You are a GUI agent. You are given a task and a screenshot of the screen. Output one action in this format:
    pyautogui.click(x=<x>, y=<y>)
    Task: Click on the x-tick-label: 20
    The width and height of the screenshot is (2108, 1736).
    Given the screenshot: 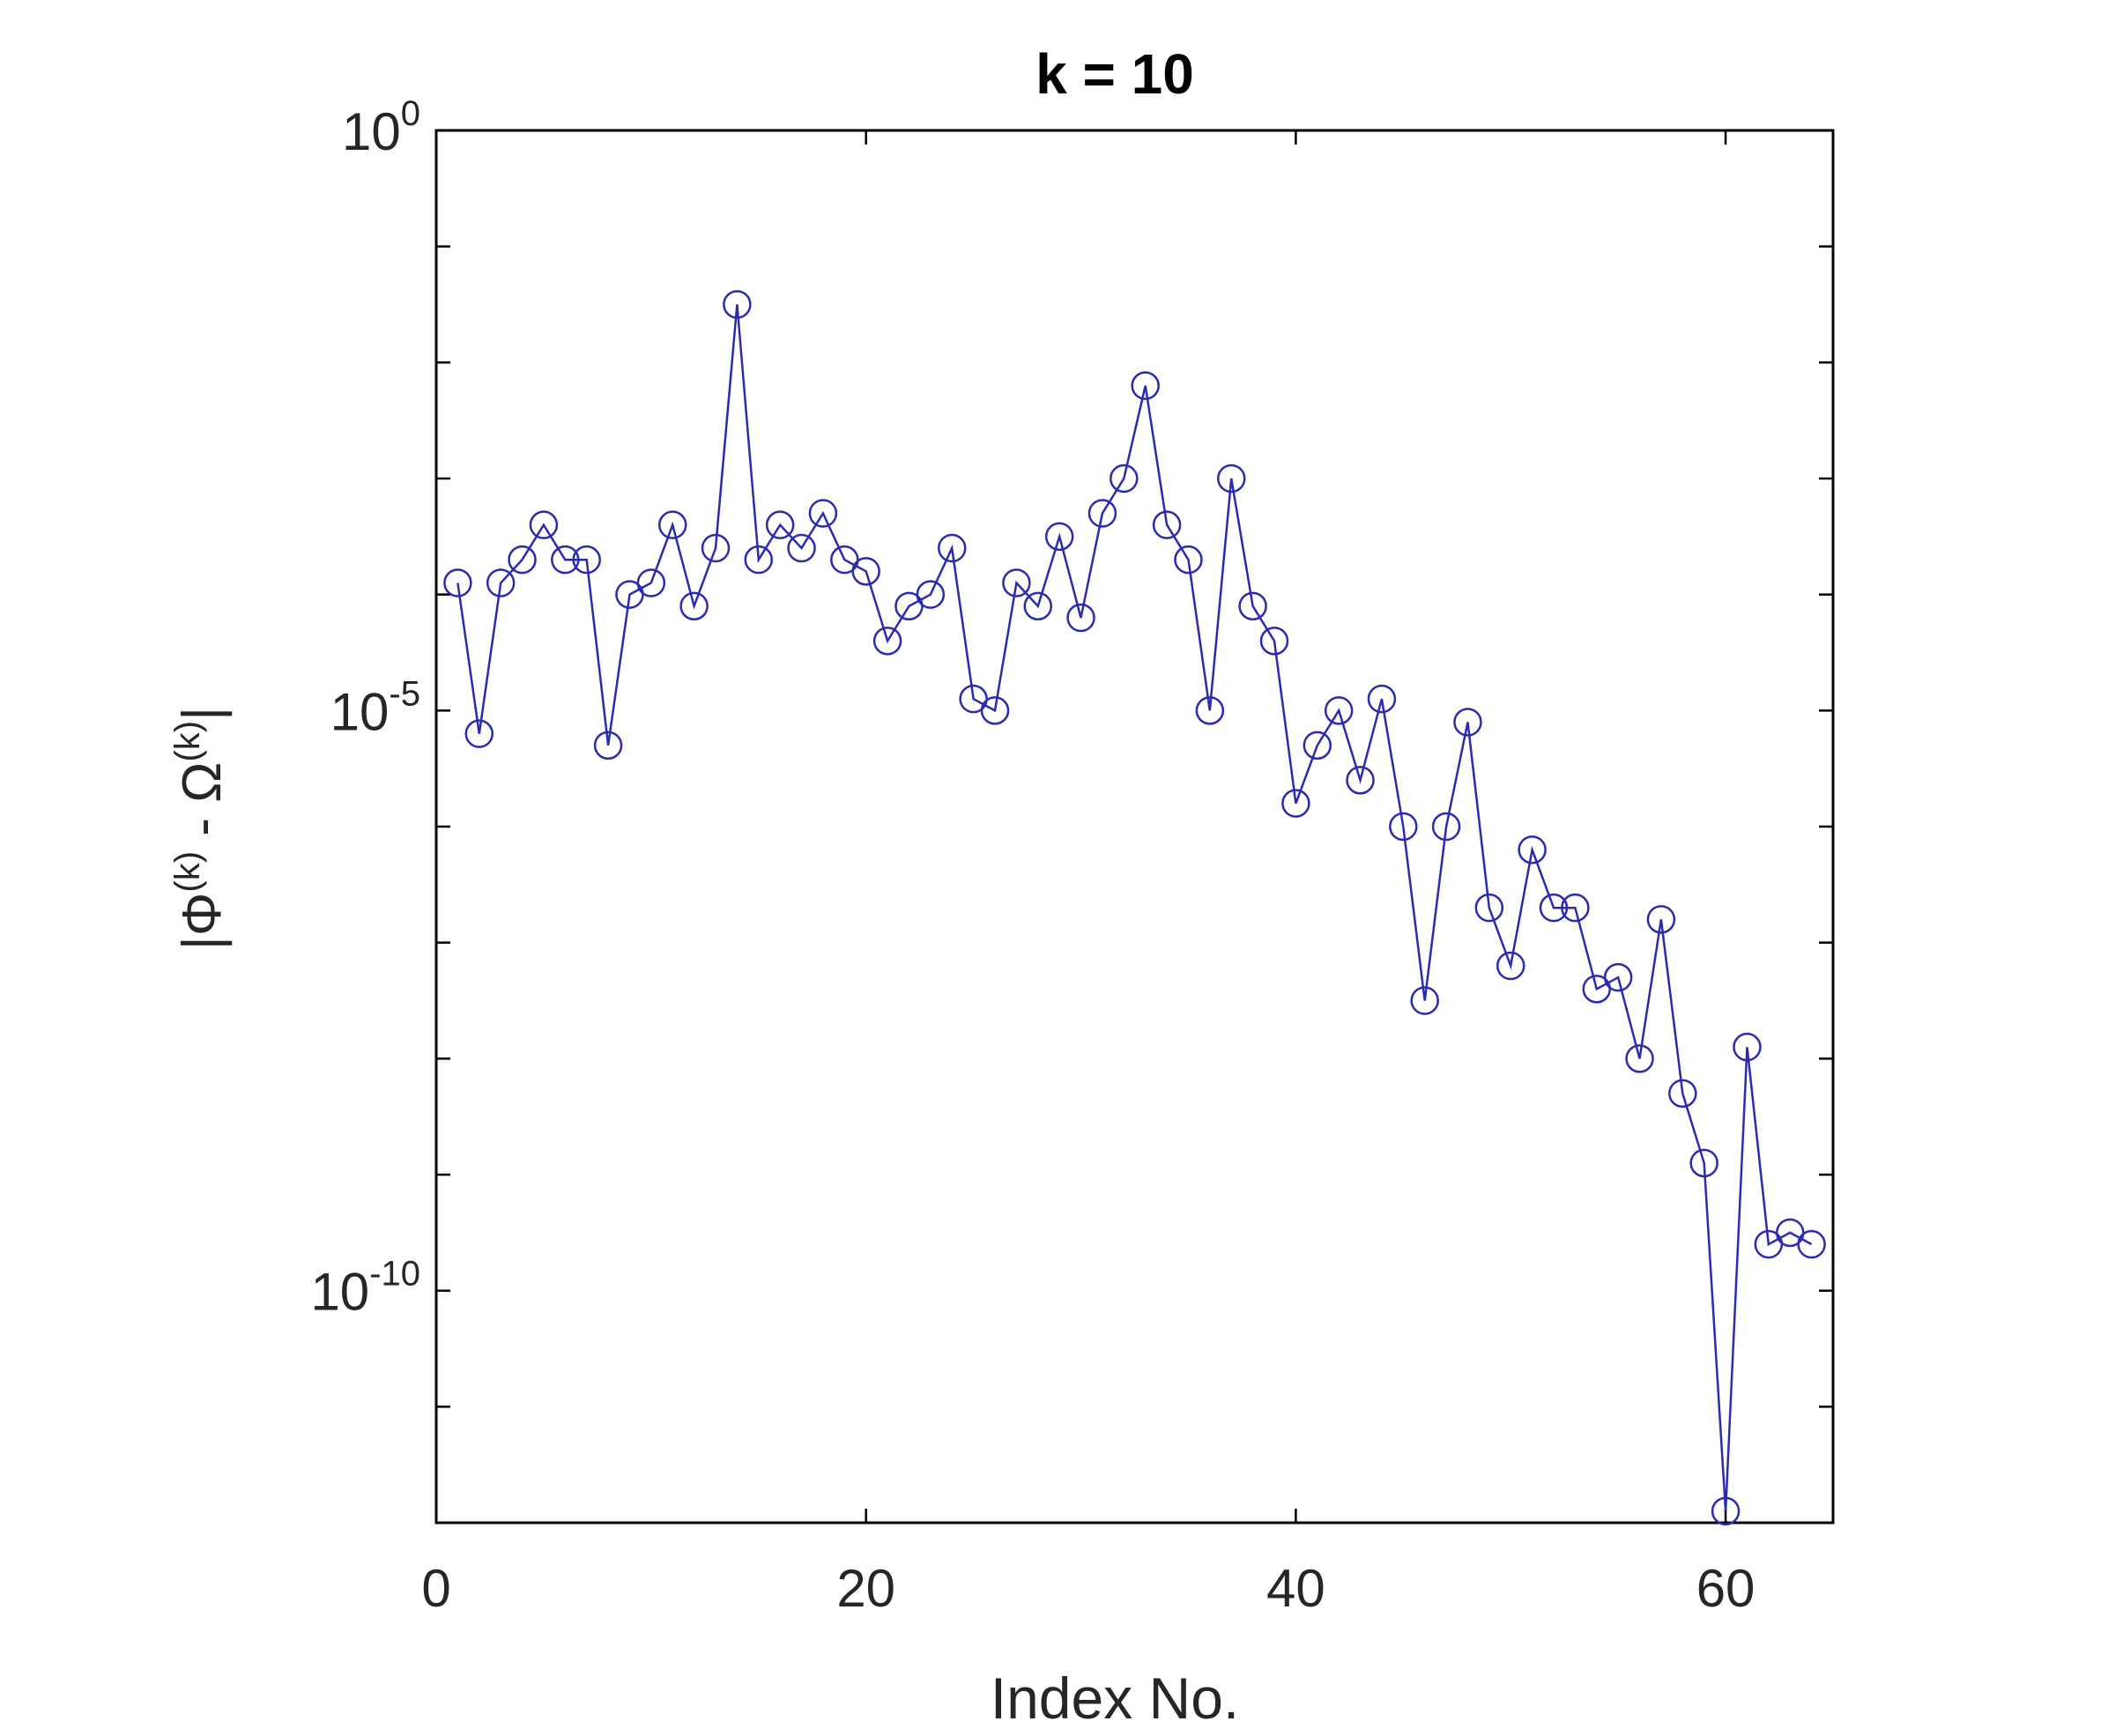 What is the action you would take?
    pyautogui.click(x=865, y=1588)
    